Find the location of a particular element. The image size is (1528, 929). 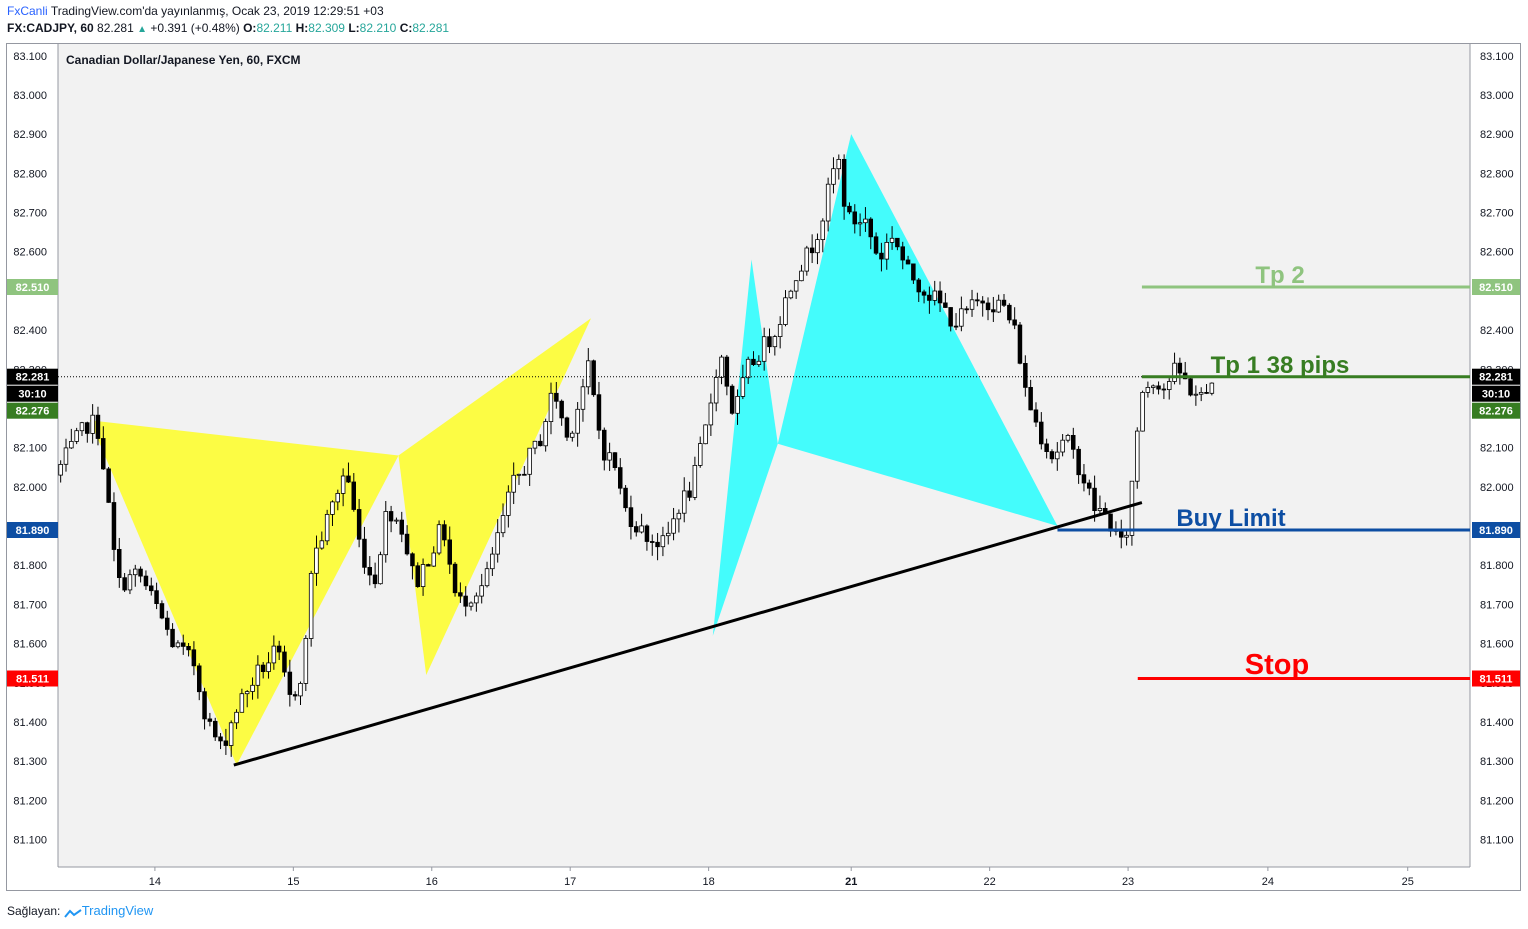

right-current-price-badge-text: 82.281 is located at coordinates (1496, 378).